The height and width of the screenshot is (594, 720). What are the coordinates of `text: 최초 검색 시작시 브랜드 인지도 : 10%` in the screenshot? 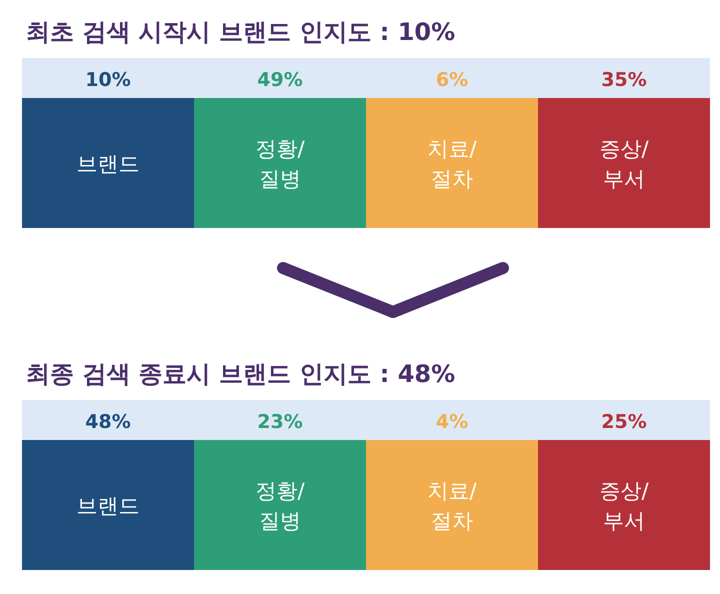 It's located at (241, 32).